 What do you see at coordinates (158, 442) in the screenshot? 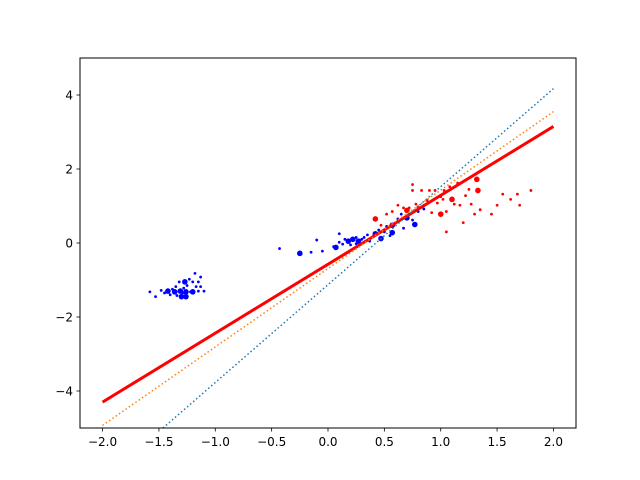
I see `x-tick-label: −1.5` at bounding box center [158, 442].